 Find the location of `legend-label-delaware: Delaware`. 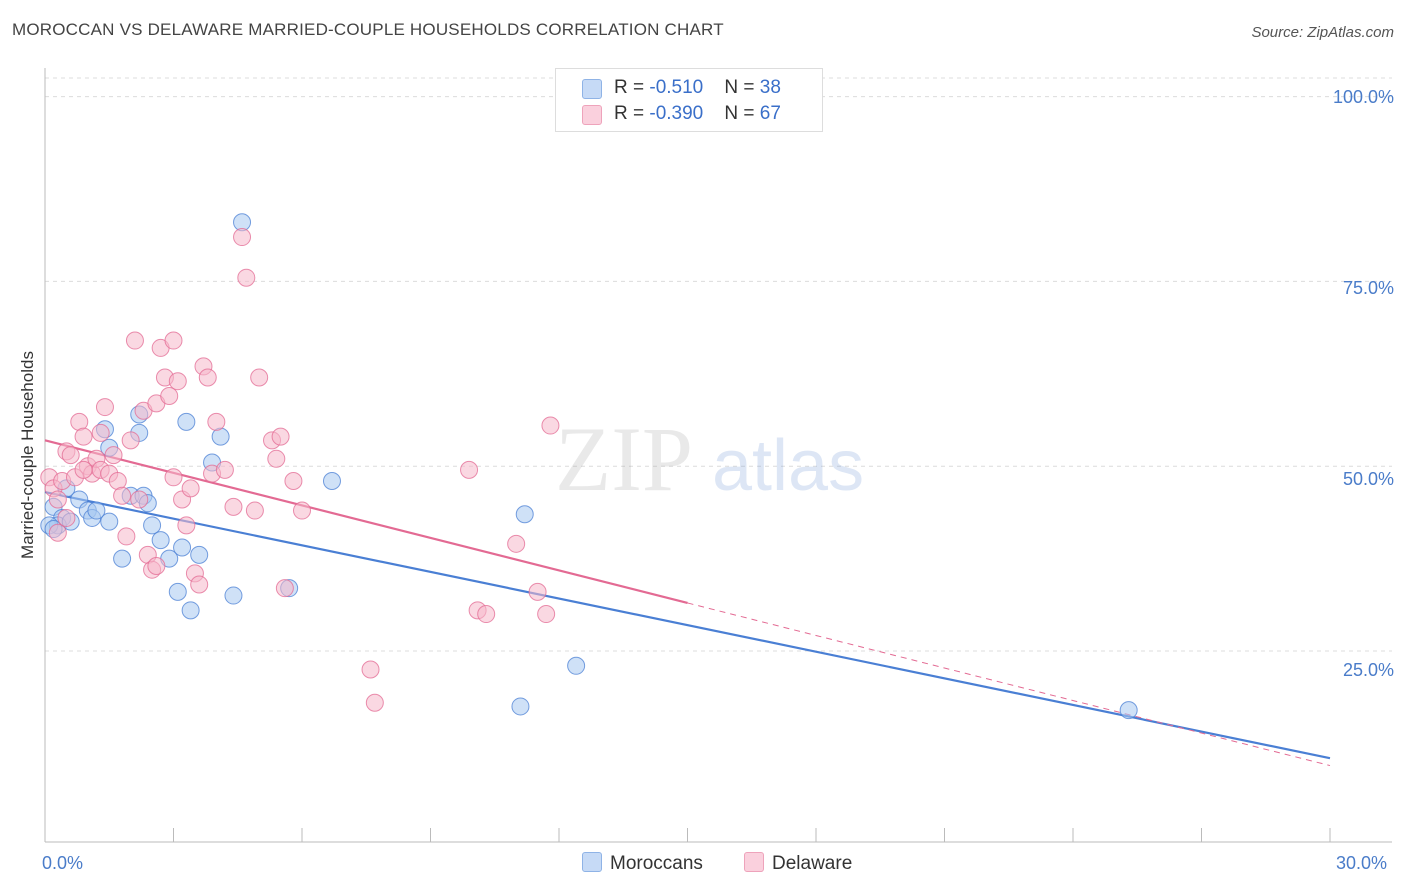

legend-label-delaware: Delaware is located at coordinates (812, 863).